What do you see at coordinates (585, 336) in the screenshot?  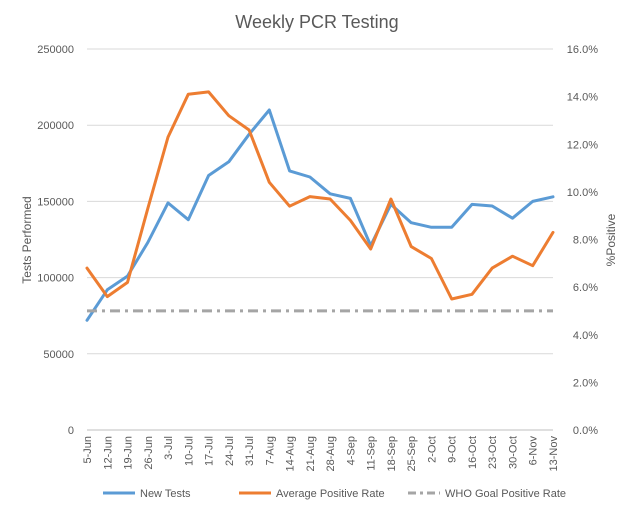 I see `y-right-tick-label: 4.0%` at bounding box center [585, 336].